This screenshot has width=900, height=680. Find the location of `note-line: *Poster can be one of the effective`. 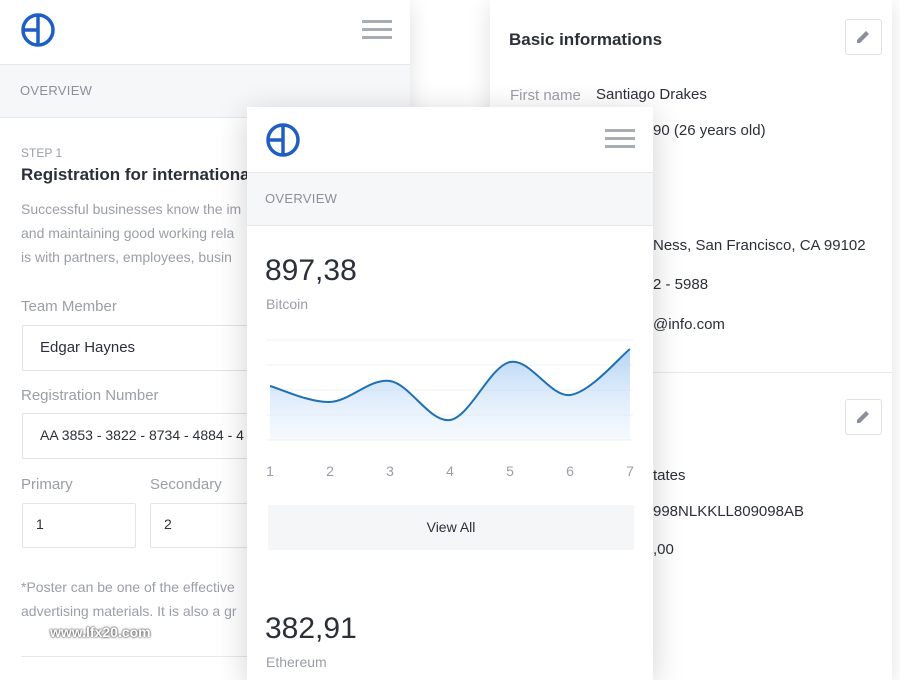

note-line: *Poster can be one of the effective is located at coordinates (128, 587).